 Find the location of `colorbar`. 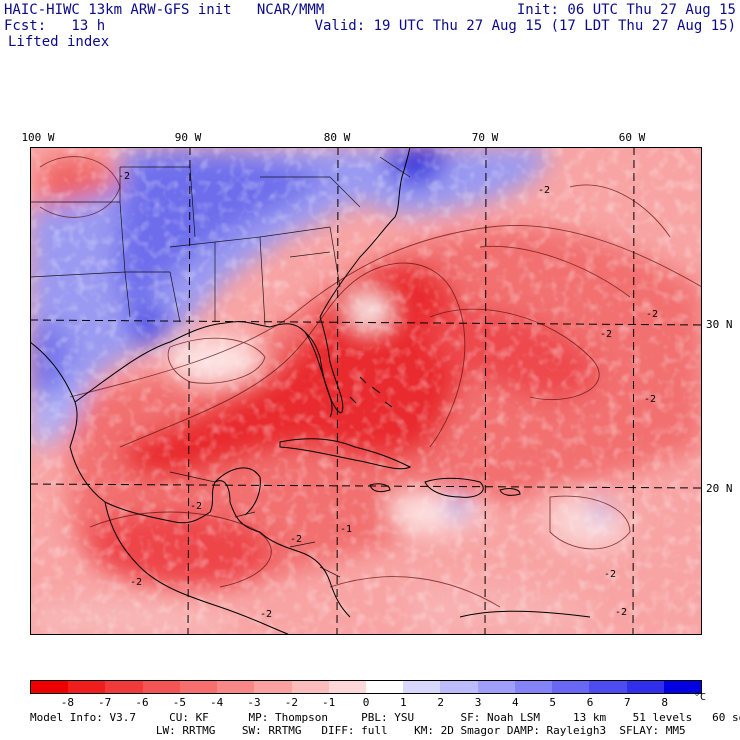

colorbar is located at coordinates (366, 687).